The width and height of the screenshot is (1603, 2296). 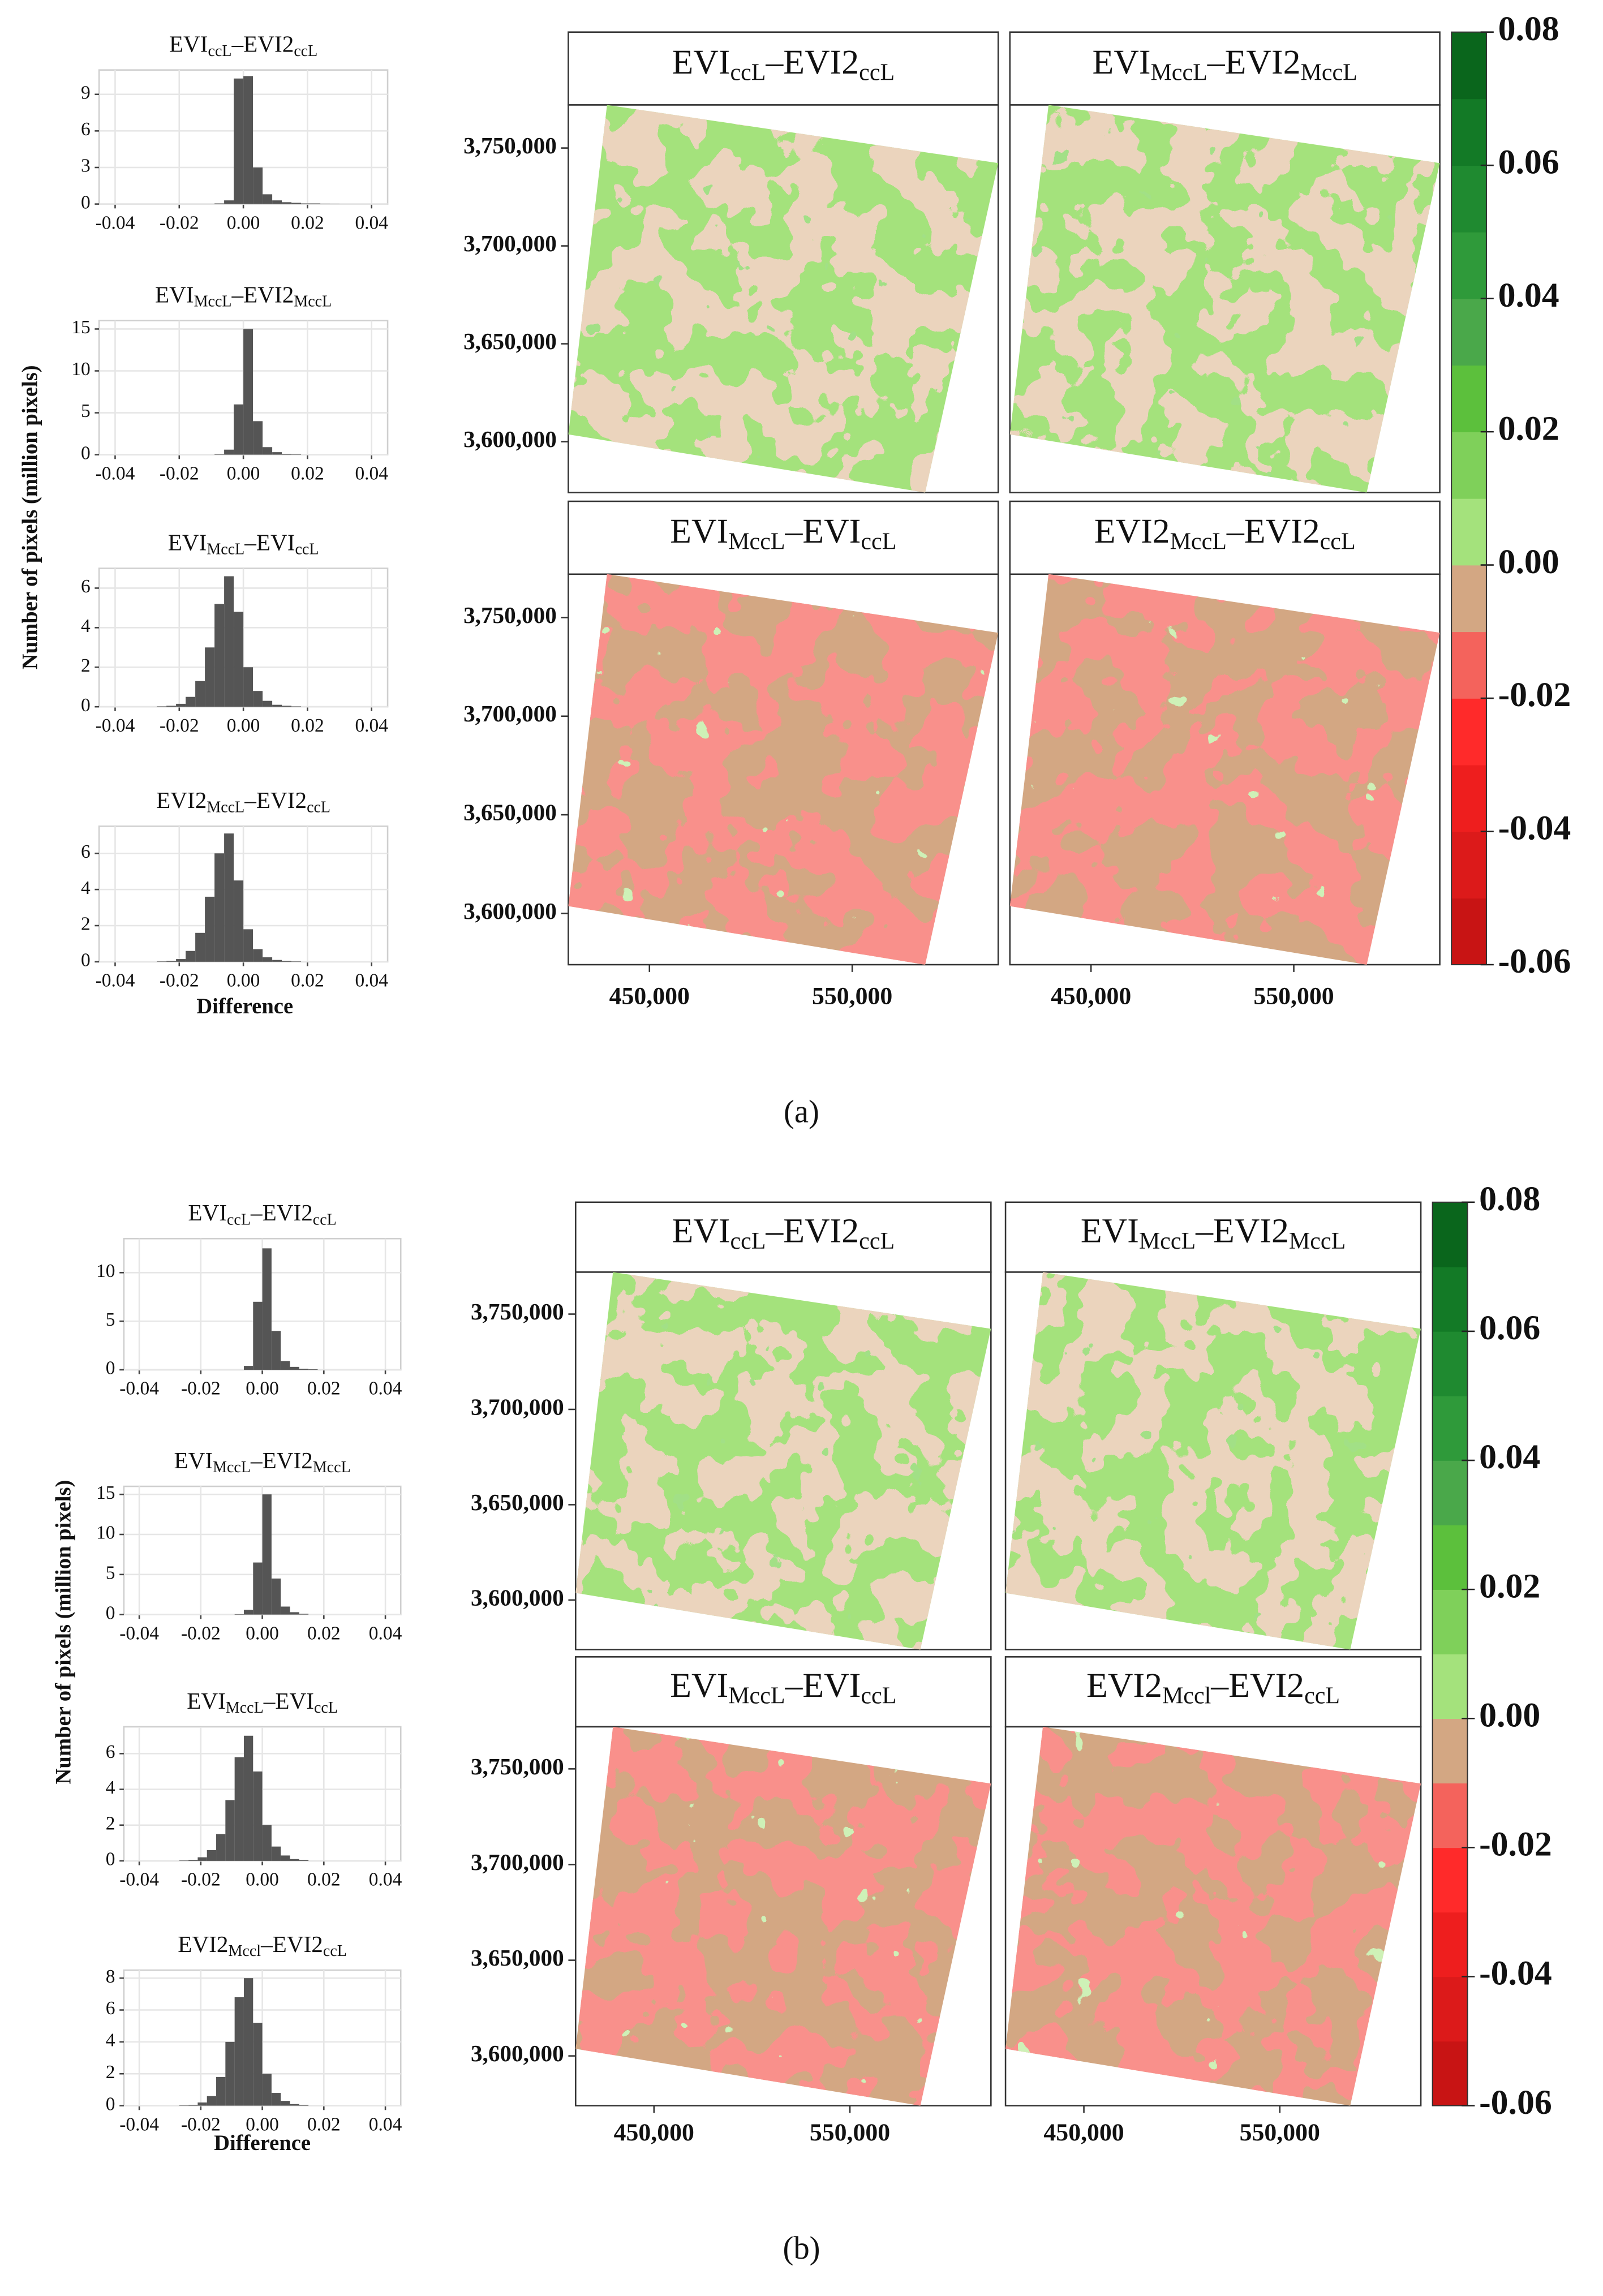 What do you see at coordinates (201, 1880) in the screenshot?
I see `x-tick-label: -0.02` at bounding box center [201, 1880].